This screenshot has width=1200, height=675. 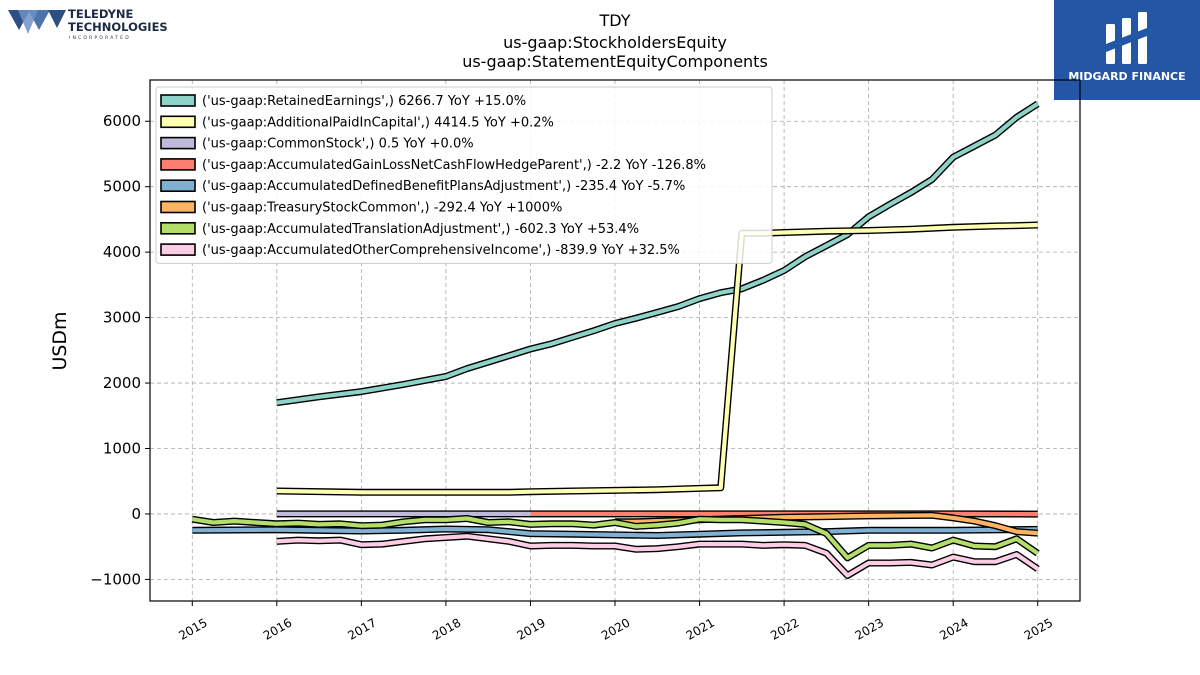 I want to click on midgard-finance-text: MIDGARD FINANCE, so click(x=1126, y=76).